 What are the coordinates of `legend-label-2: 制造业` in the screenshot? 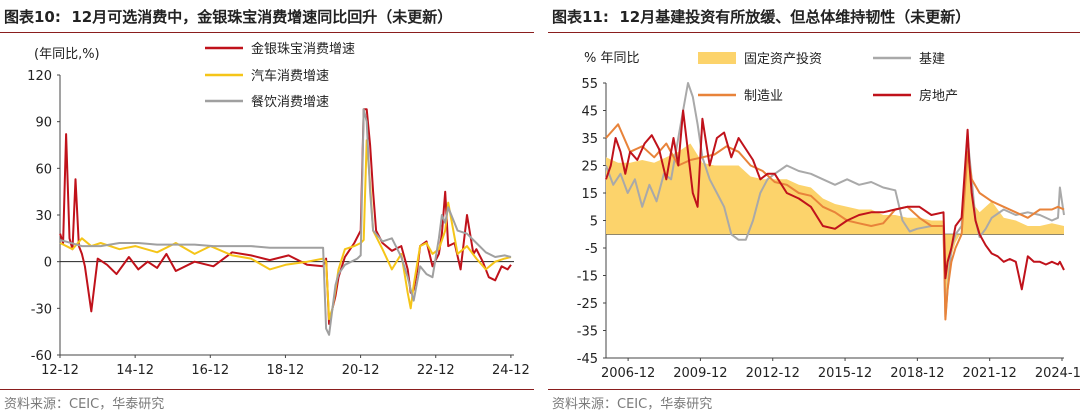 It's located at (763, 96).